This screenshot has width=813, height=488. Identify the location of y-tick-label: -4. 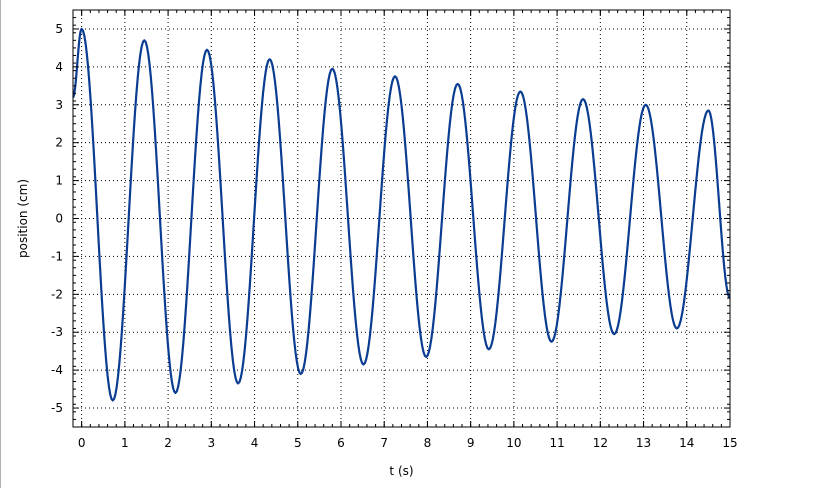
(57, 370).